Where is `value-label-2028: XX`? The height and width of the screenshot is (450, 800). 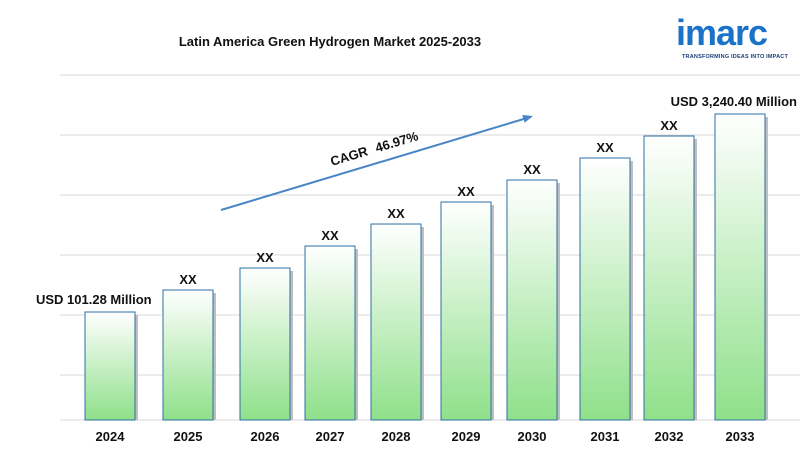
value-label-2028: XX is located at coordinates (396, 213).